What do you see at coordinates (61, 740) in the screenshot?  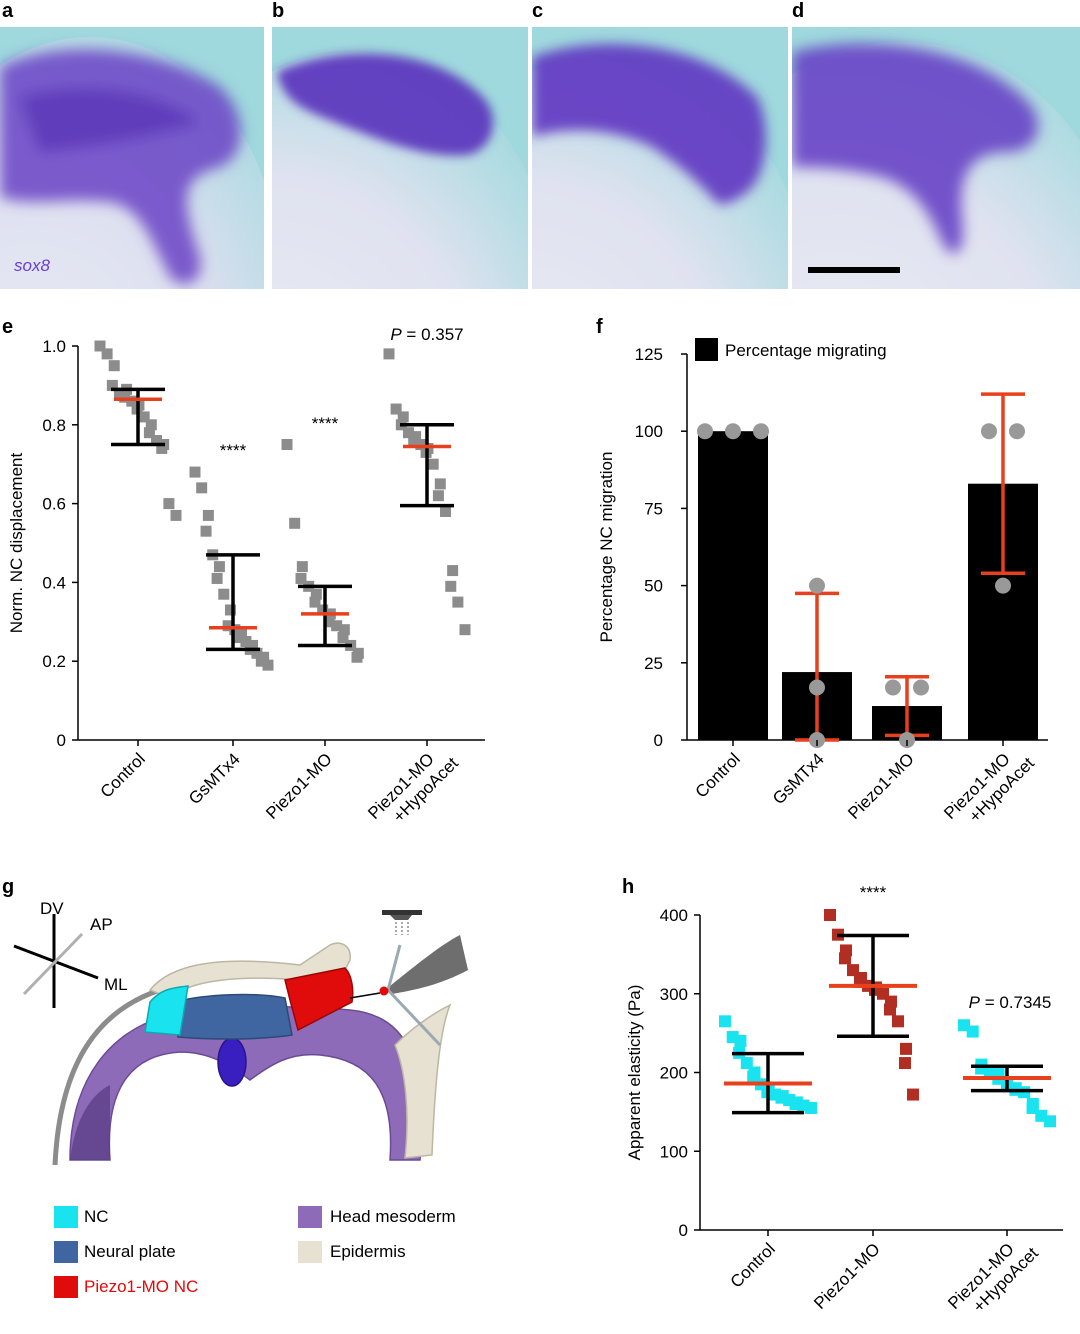 I see `e-y-tick-label: 0` at bounding box center [61, 740].